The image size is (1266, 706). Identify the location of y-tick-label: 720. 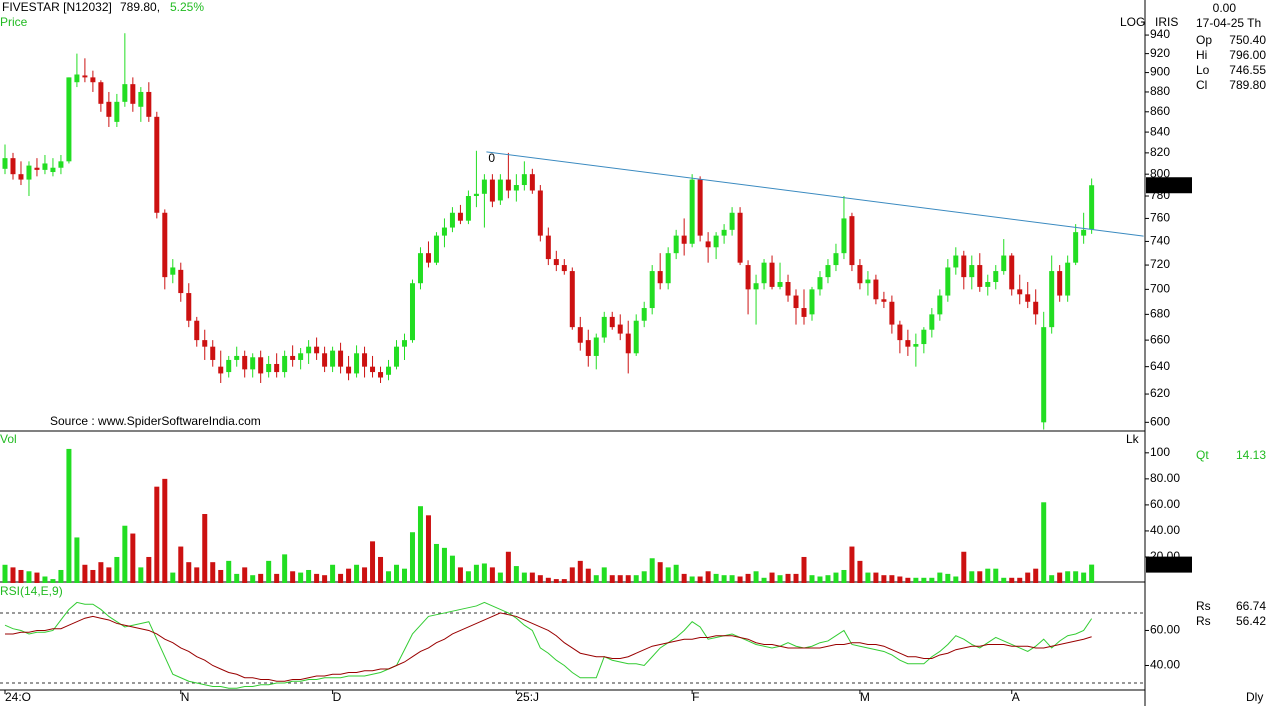
(1160, 264).